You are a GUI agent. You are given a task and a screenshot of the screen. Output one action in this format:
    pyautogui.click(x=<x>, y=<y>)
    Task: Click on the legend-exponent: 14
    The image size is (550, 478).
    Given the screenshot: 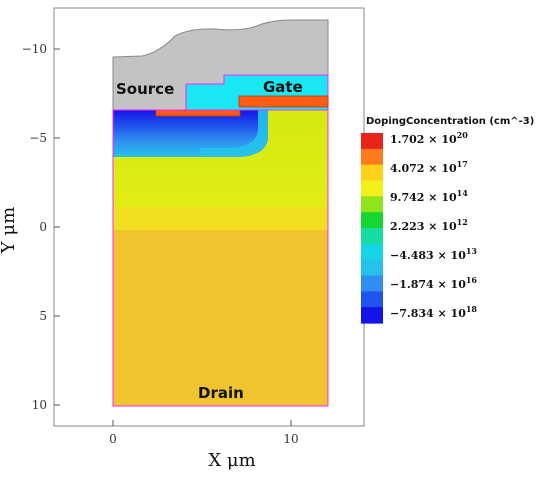 What is the action you would take?
    pyautogui.click(x=463, y=193)
    